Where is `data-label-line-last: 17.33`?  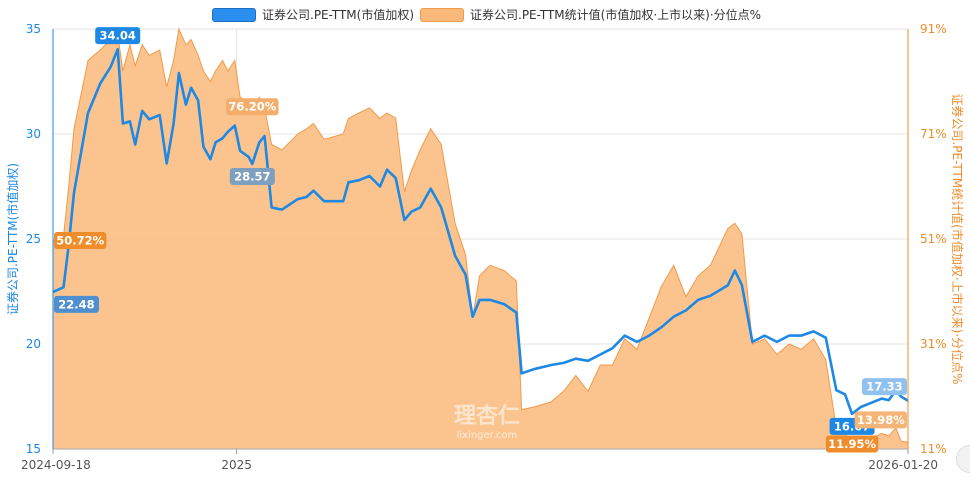
data-label-line-last: 17.33 is located at coordinates (884, 387).